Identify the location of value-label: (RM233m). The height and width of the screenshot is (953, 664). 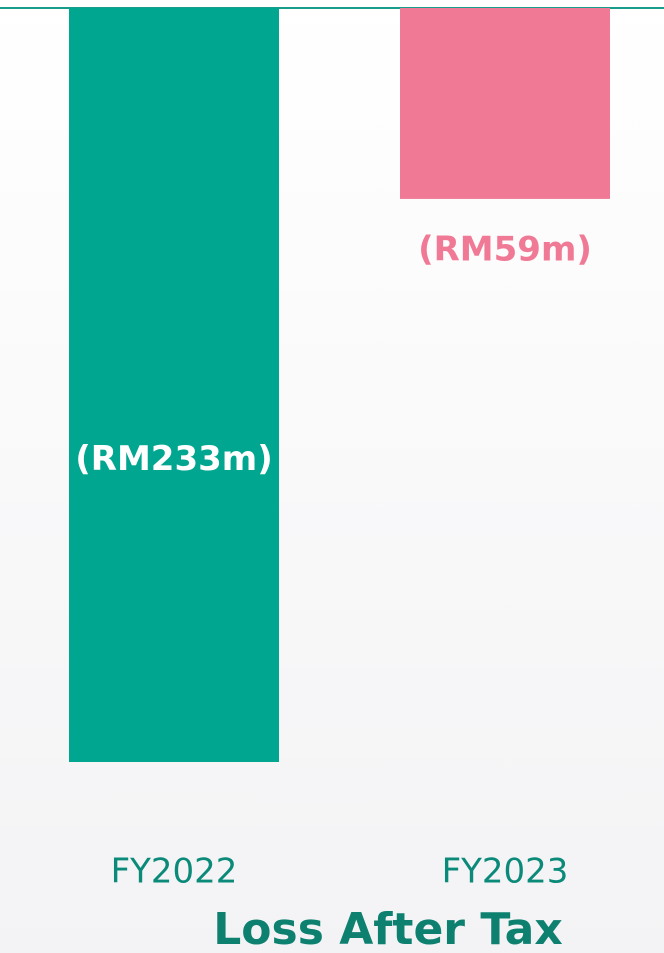
(174, 459).